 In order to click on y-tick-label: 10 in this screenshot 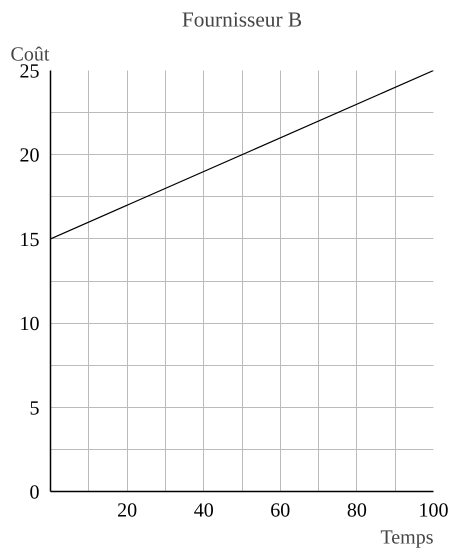, I will do `click(30, 324)`.